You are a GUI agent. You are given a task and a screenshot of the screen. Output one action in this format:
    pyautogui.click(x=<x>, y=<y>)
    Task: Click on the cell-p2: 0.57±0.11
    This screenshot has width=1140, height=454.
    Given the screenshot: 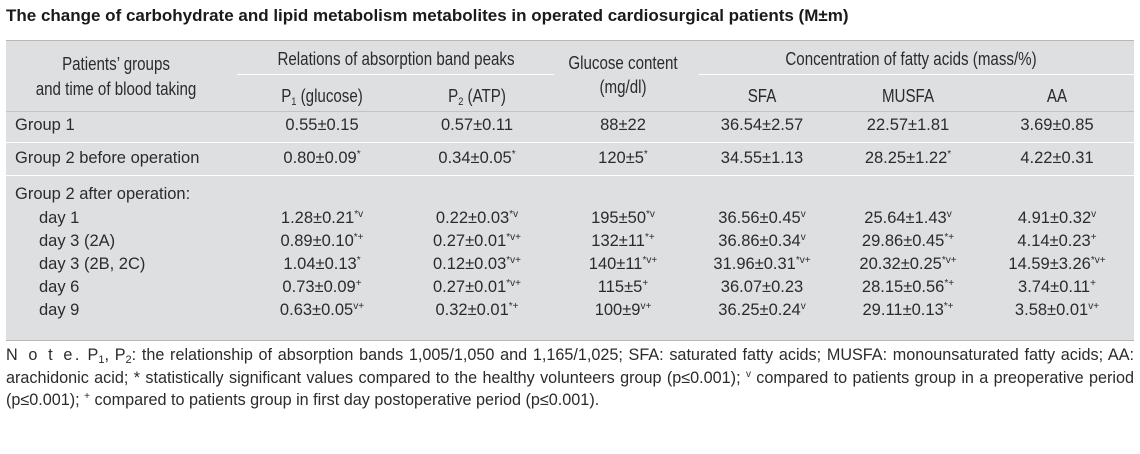 What is the action you would take?
    pyautogui.click(x=477, y=125)
    